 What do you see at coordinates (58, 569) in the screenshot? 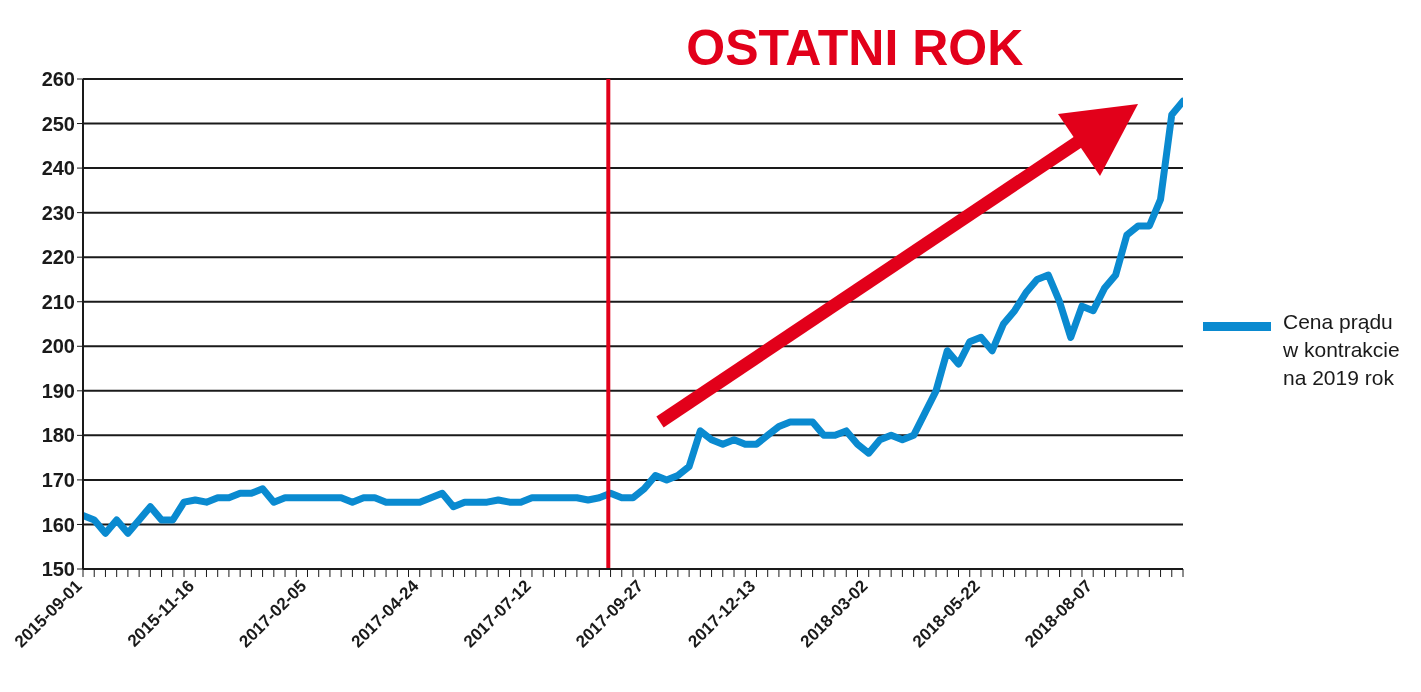
I see `y-tick-label: 150` at bounding box center [58, 569].